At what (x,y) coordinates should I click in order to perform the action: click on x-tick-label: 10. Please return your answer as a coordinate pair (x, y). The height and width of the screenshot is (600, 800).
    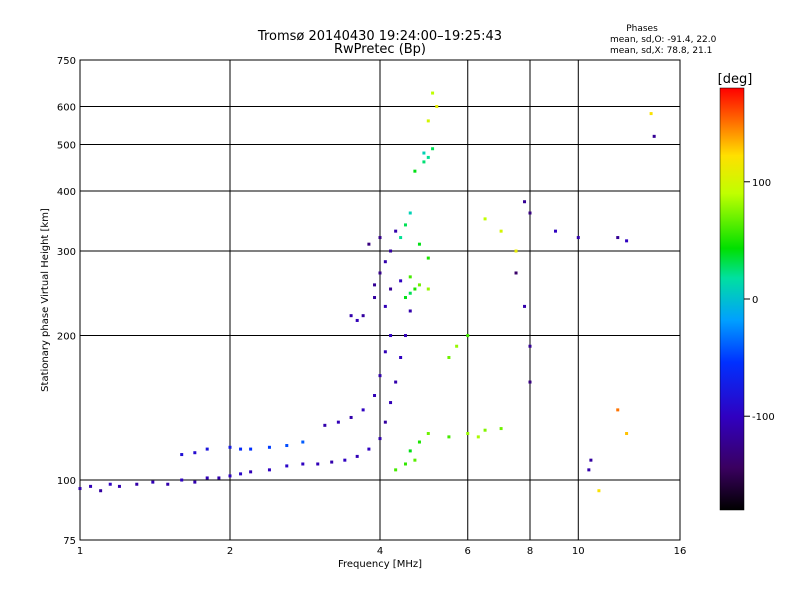
    Looking at the image, I should click on (578, 551).